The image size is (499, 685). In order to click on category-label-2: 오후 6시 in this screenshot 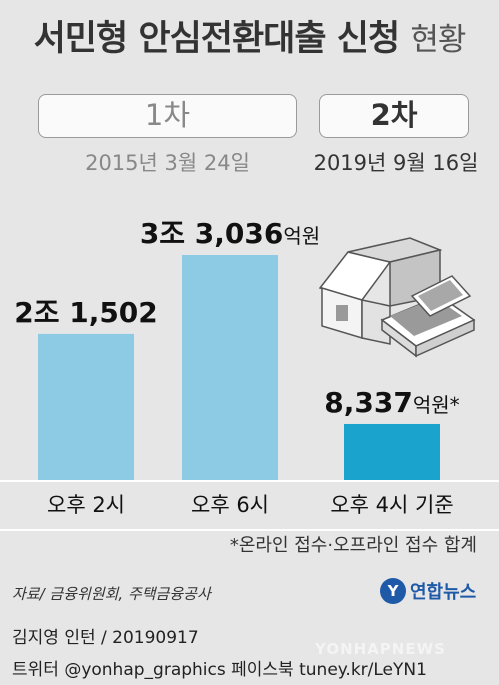, I will do `click(230, 505)`.